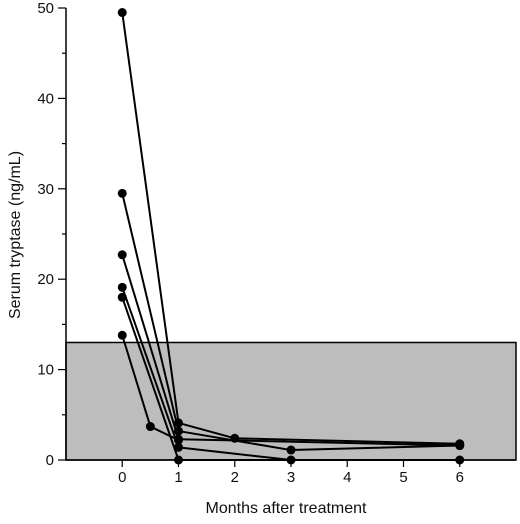  Describe the element at coordinates (15, 235) in the screenshot. I see `y-axis-title: Serum tryptase (ng/mL)` at that location.